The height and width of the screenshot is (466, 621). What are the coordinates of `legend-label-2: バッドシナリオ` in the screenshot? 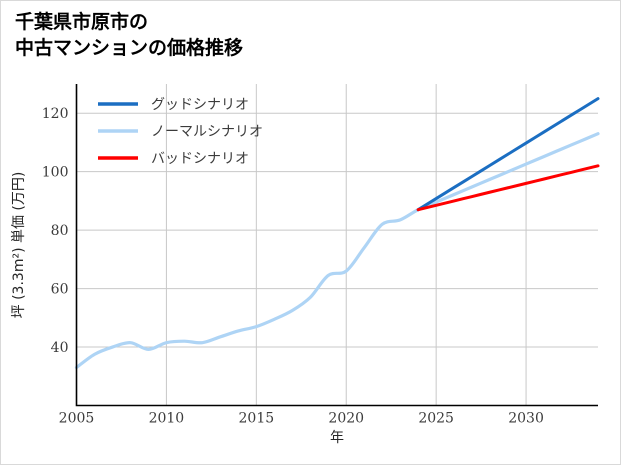 It's located at (200, 159).